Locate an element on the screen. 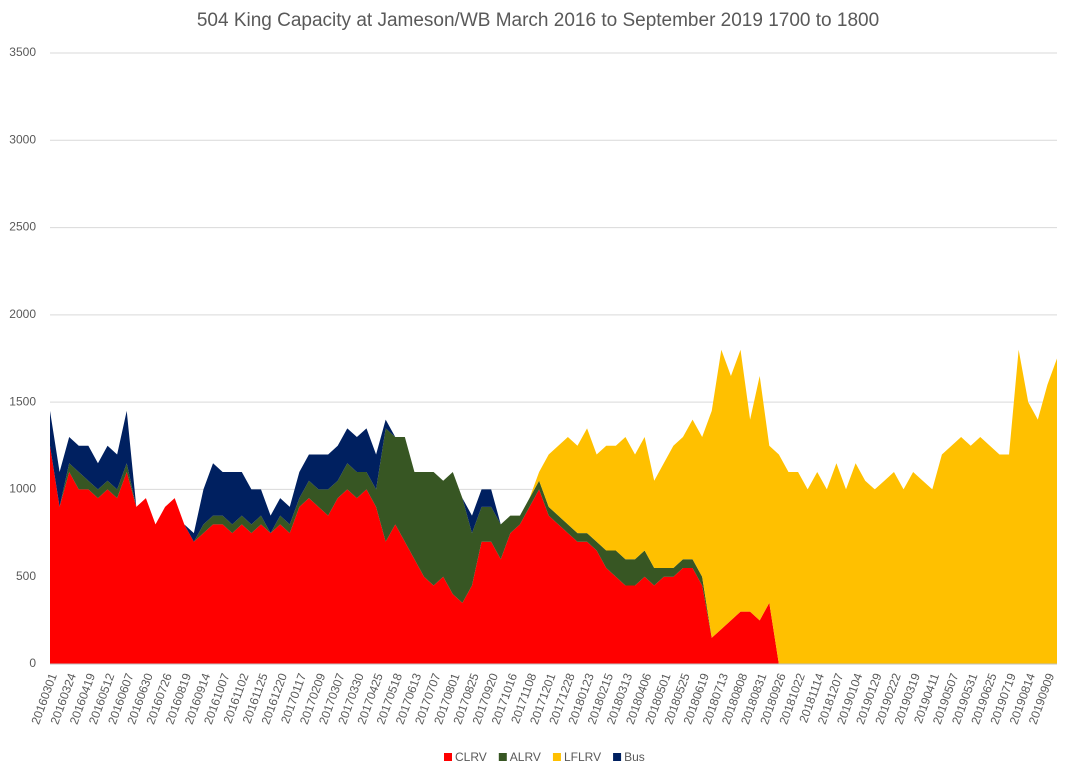  y-tick-label: 0 is located at coordinates (32, 663).